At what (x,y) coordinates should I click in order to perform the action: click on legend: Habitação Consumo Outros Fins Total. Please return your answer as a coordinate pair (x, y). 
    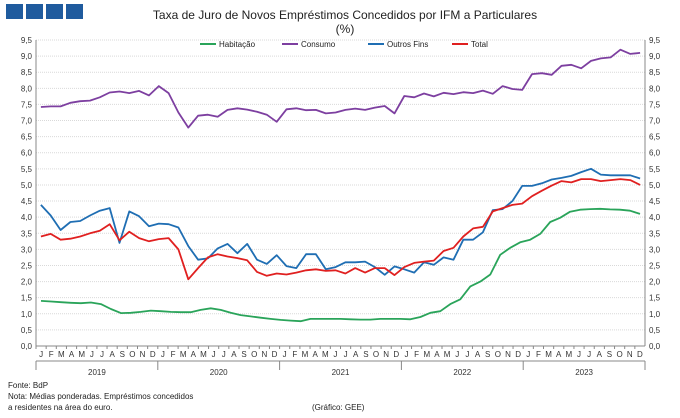
    Looking at the image, I should click on (344, 44).